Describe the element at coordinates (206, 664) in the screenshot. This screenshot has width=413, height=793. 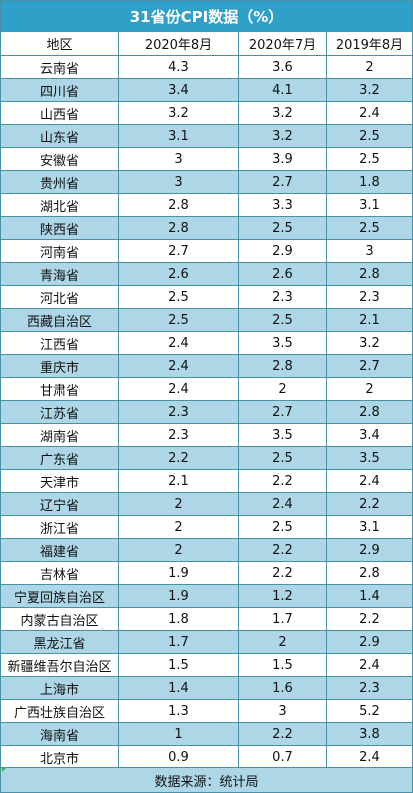
I see `table-row: 新疆维吾尔自治区 1.5 1.5 2.4` at that location.